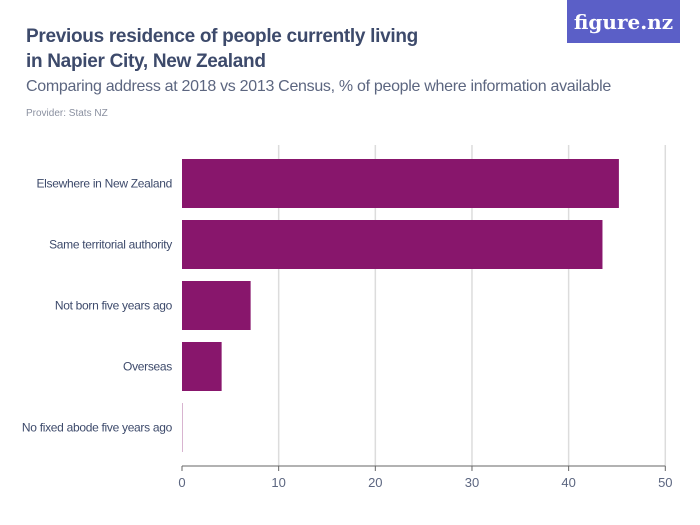 The image size is (700, 525). What do you see at coordinates (375, 482) in the screenshot?
I see `x-tick-label: 20` at bounding box center [375, 482].